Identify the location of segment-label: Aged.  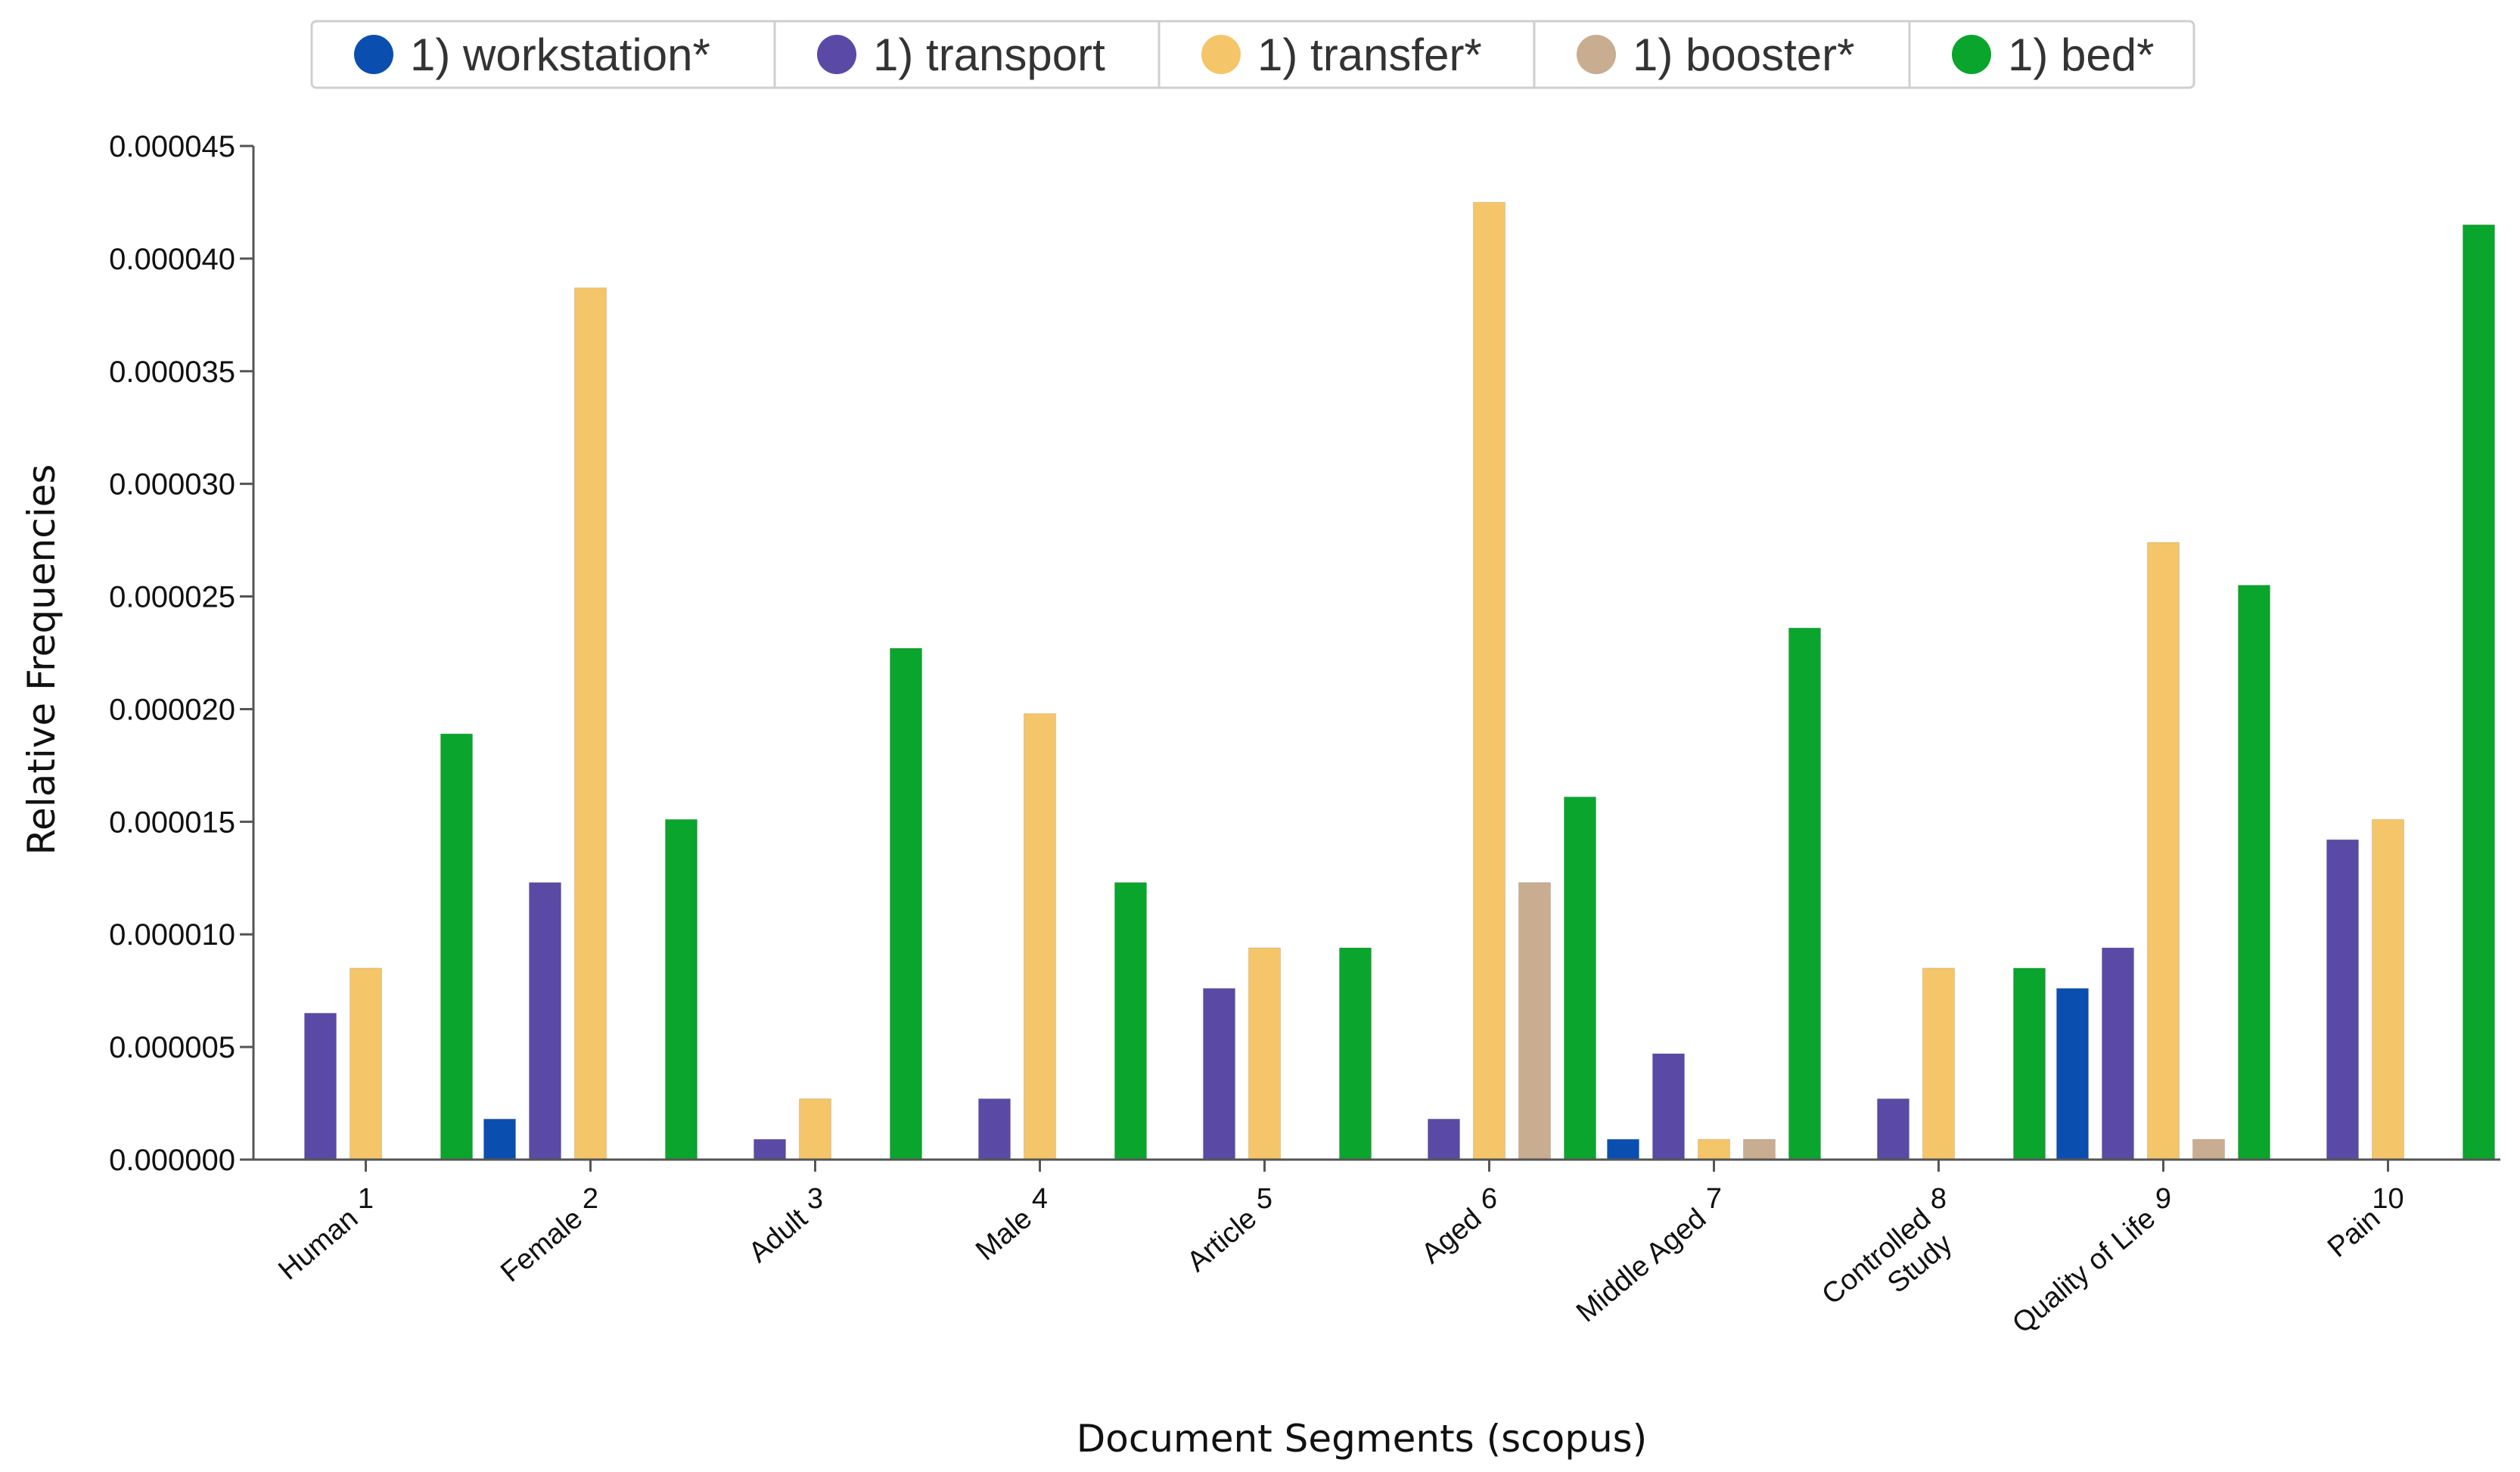
(1451, 1236).